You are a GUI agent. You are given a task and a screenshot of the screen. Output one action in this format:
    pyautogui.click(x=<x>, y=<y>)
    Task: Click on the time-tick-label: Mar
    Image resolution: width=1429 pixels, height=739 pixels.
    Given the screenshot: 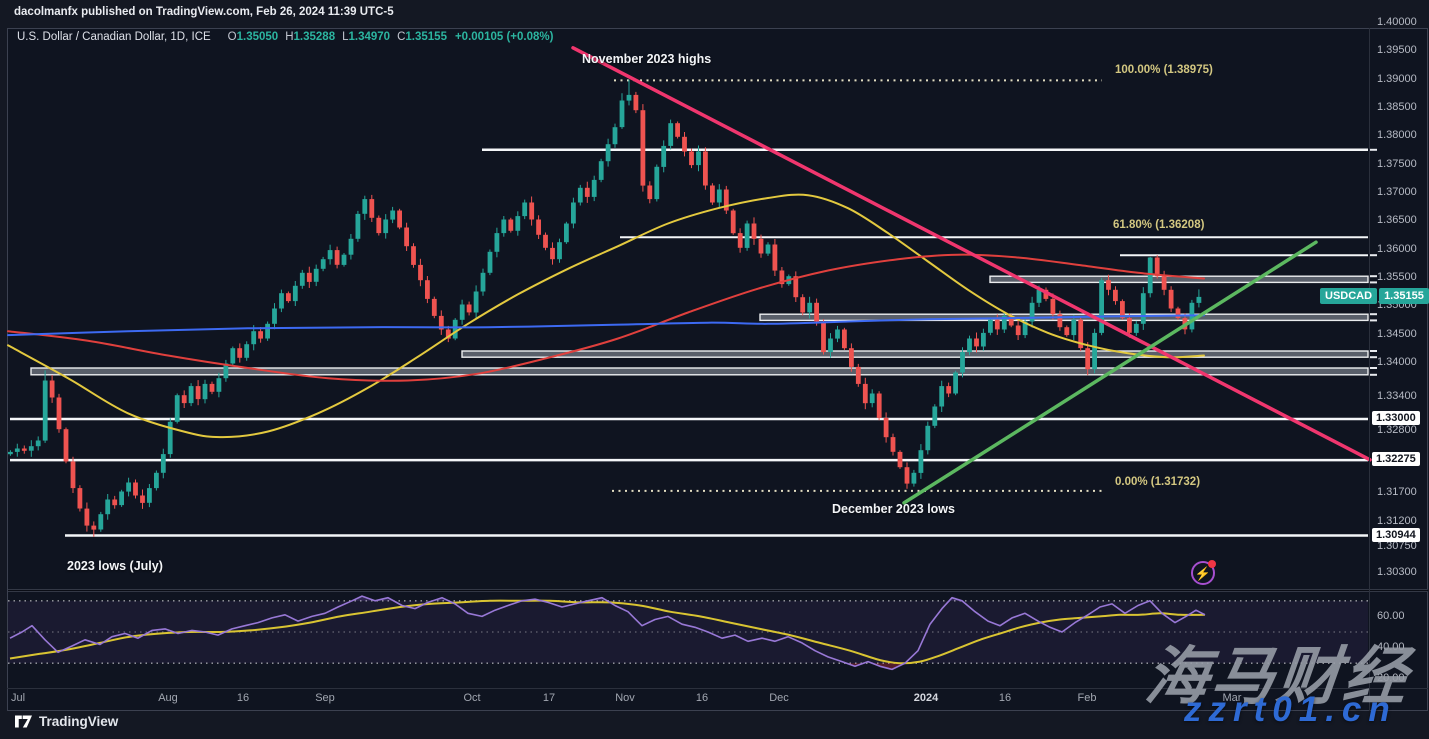 What is the action you would take?
    pyautogui.click(x=1232, y=698)
    